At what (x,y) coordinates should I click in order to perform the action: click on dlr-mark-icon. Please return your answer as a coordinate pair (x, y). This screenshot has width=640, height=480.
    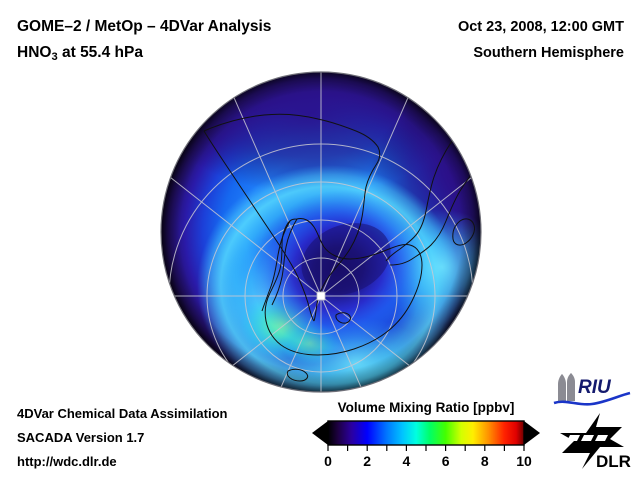
    Looking at the image, I should click on (592, 441).